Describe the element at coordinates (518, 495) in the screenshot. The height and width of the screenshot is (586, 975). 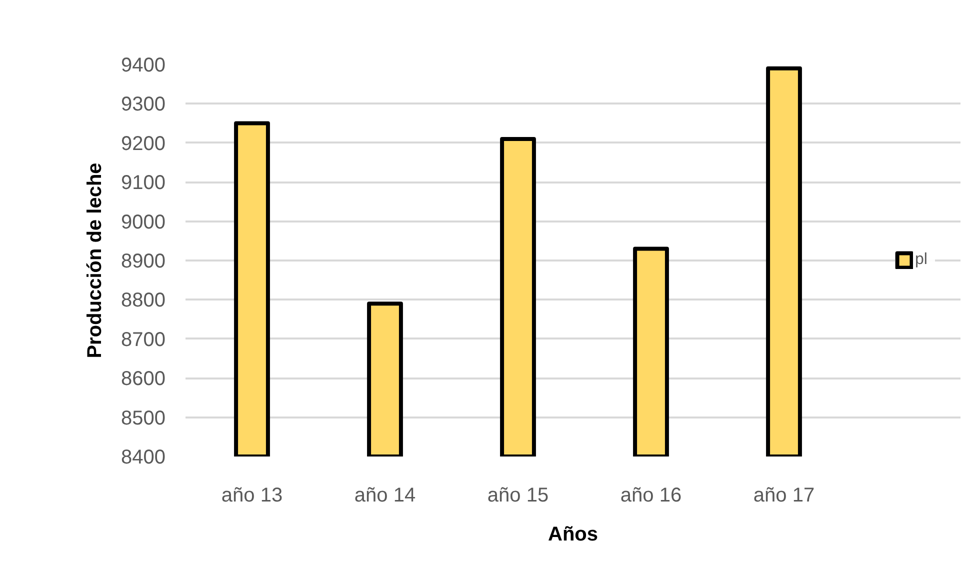
I see `x-tick-label: año 15` at that location.